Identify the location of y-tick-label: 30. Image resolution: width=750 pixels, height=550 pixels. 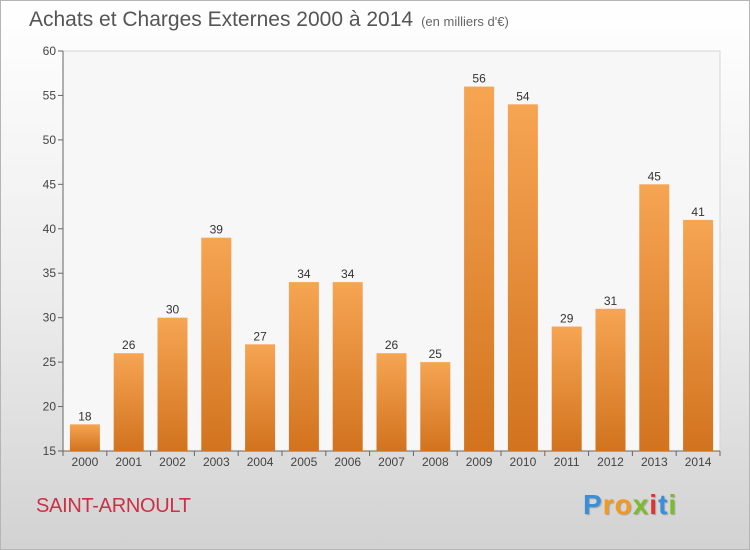
(50, 318).